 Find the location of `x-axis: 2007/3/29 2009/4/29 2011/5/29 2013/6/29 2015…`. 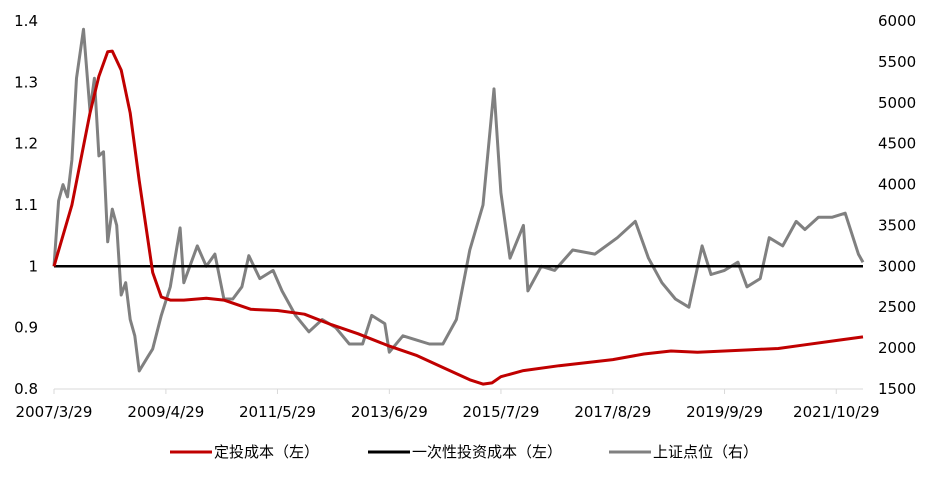

x-axis: 2007/3/29 2009/4/29 2011/5/29 2013/6/29 2015… is located at coordinates (448, 404).